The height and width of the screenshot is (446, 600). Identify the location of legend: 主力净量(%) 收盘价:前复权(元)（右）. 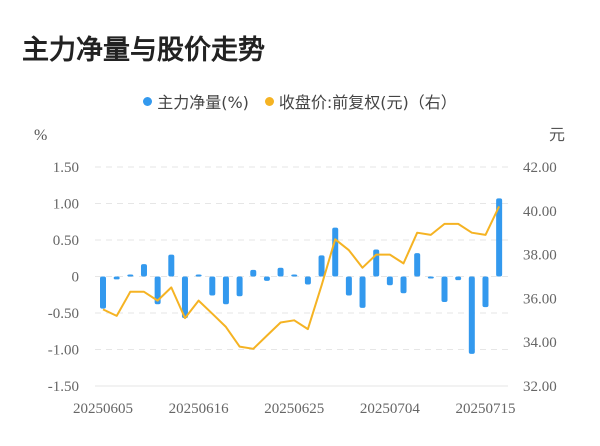
(300, 101).